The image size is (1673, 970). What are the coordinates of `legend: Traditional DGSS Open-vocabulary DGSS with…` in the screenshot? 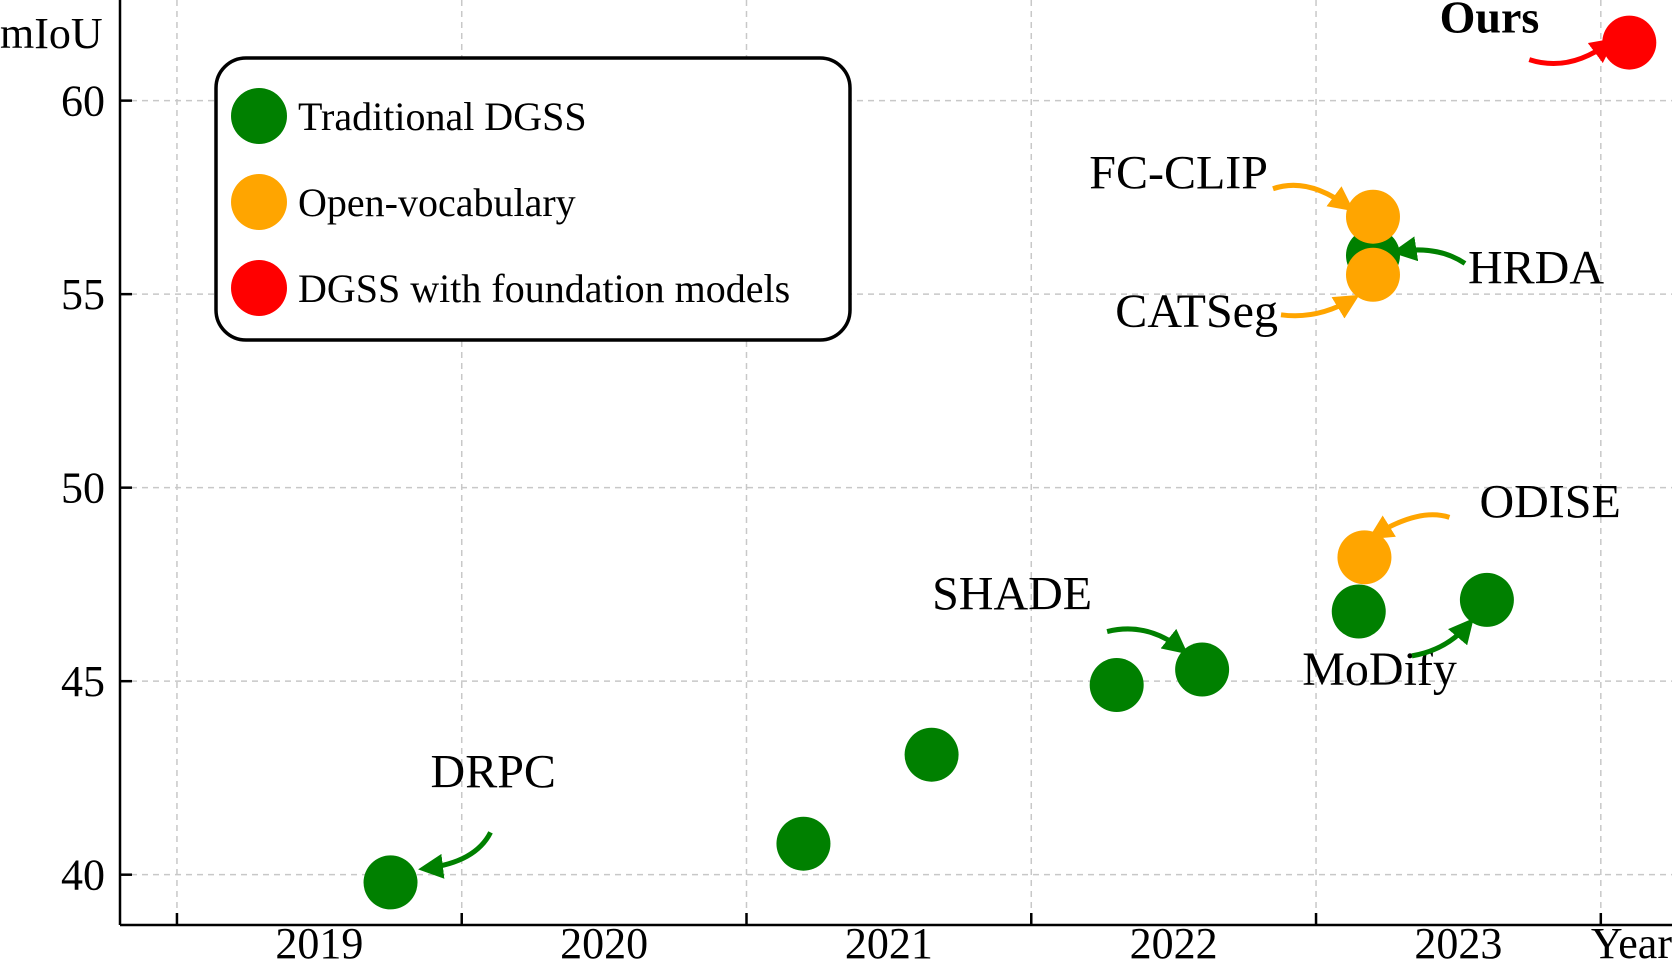 It's located at (533, 199).